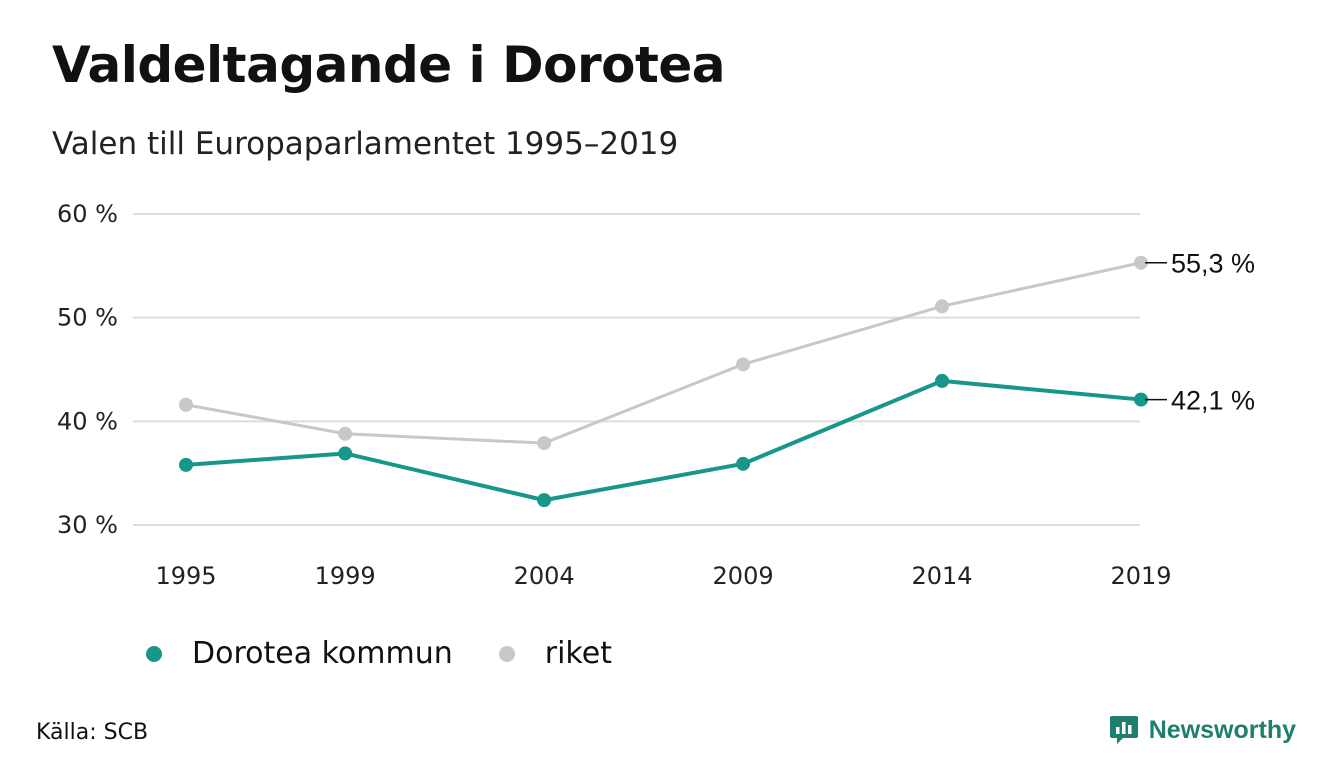 The height and width of the screenshot is (780, 1340). Describe the element at coordinates (942, 380) in the screenshot. I see `data-point-dorotea-2014` at that location.